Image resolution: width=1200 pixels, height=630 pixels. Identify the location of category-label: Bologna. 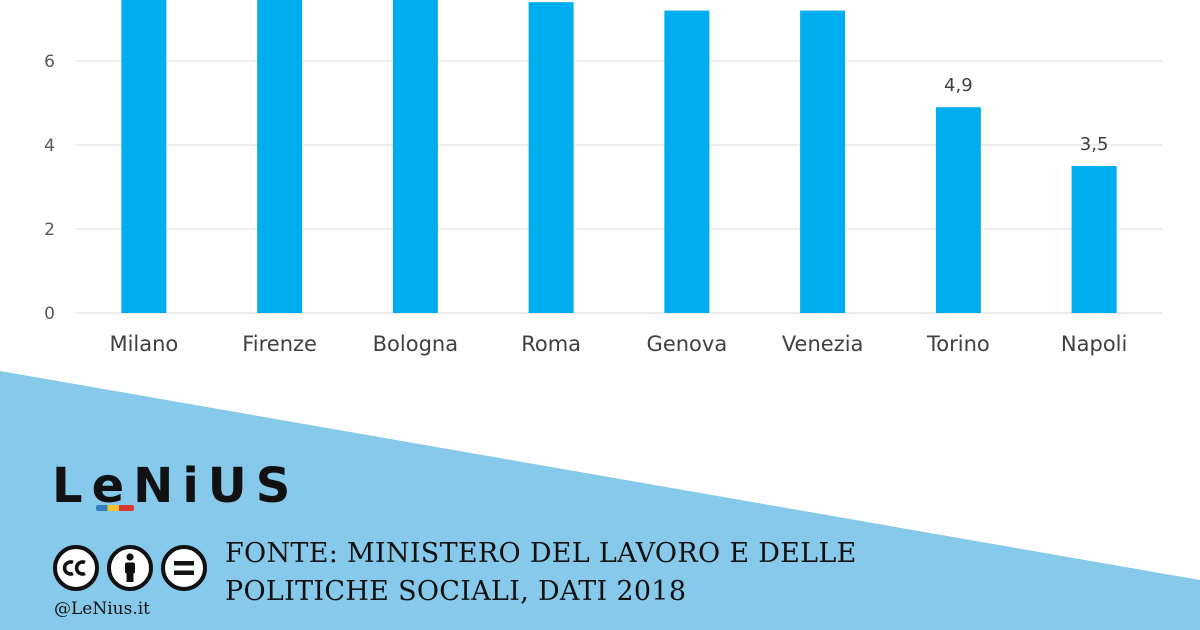
(415, 344).